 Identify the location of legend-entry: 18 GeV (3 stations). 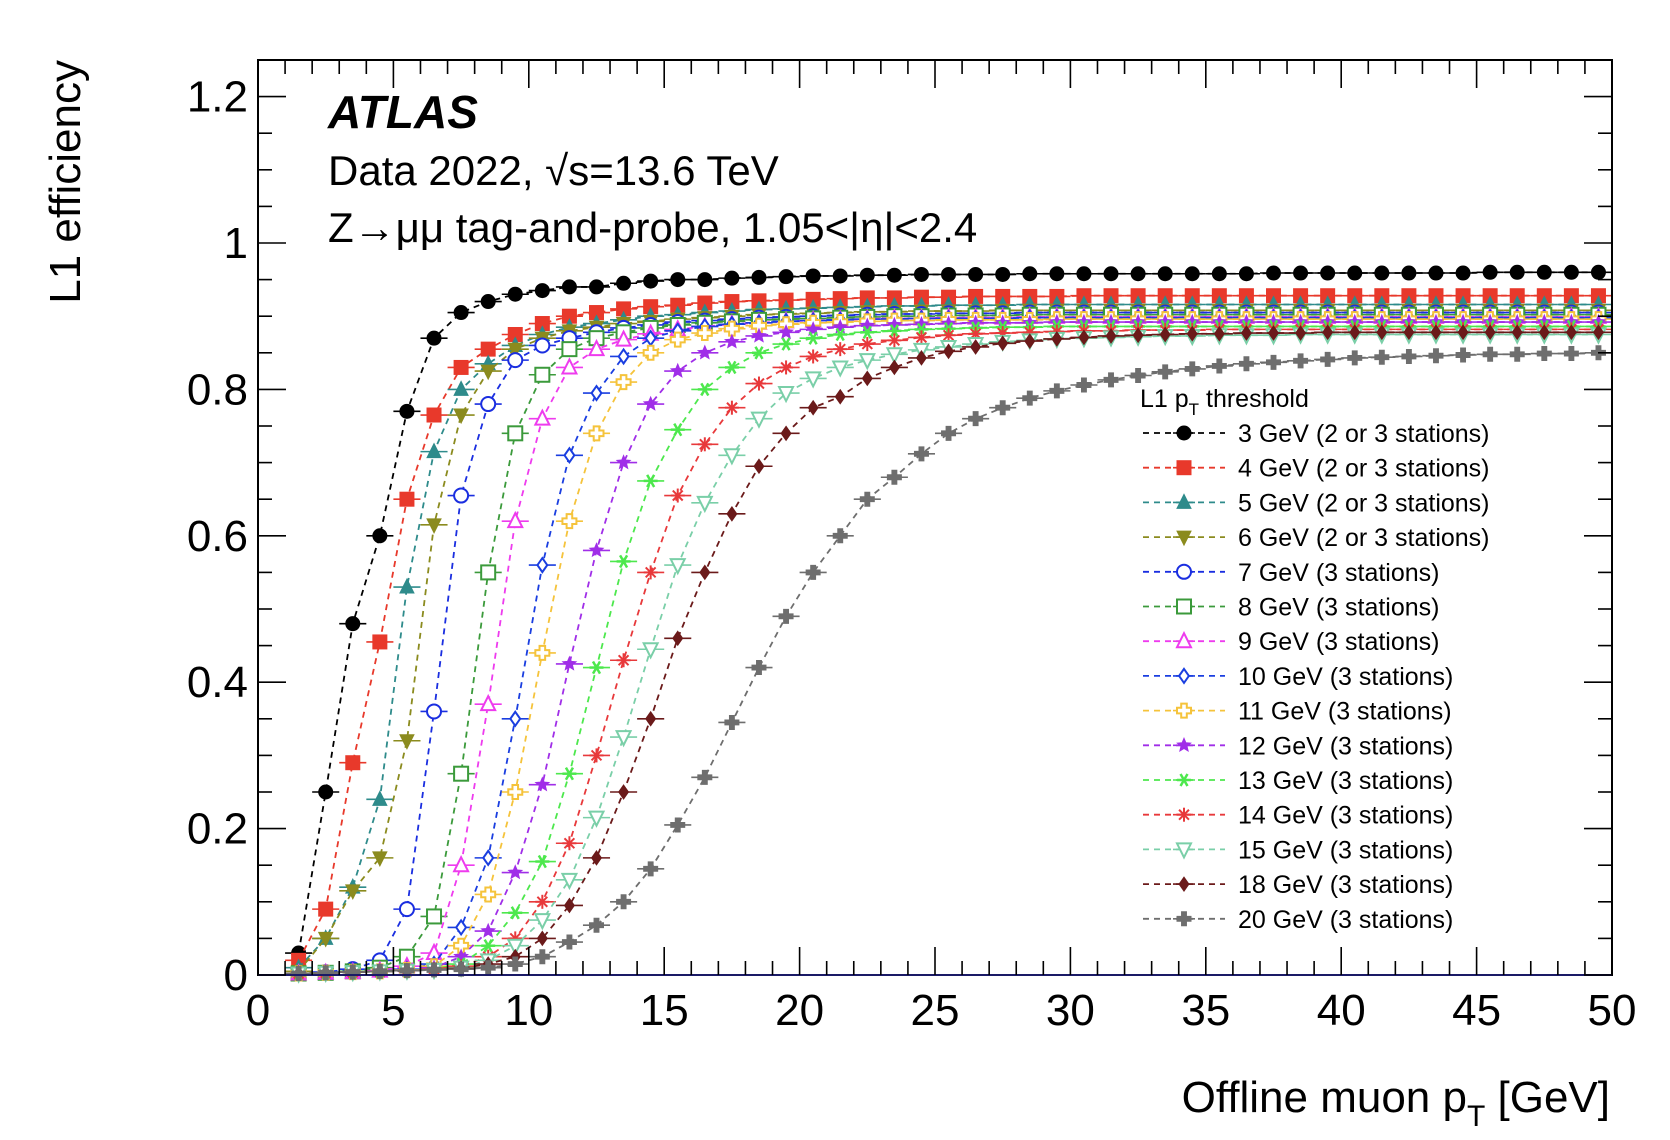
(1298, 885).